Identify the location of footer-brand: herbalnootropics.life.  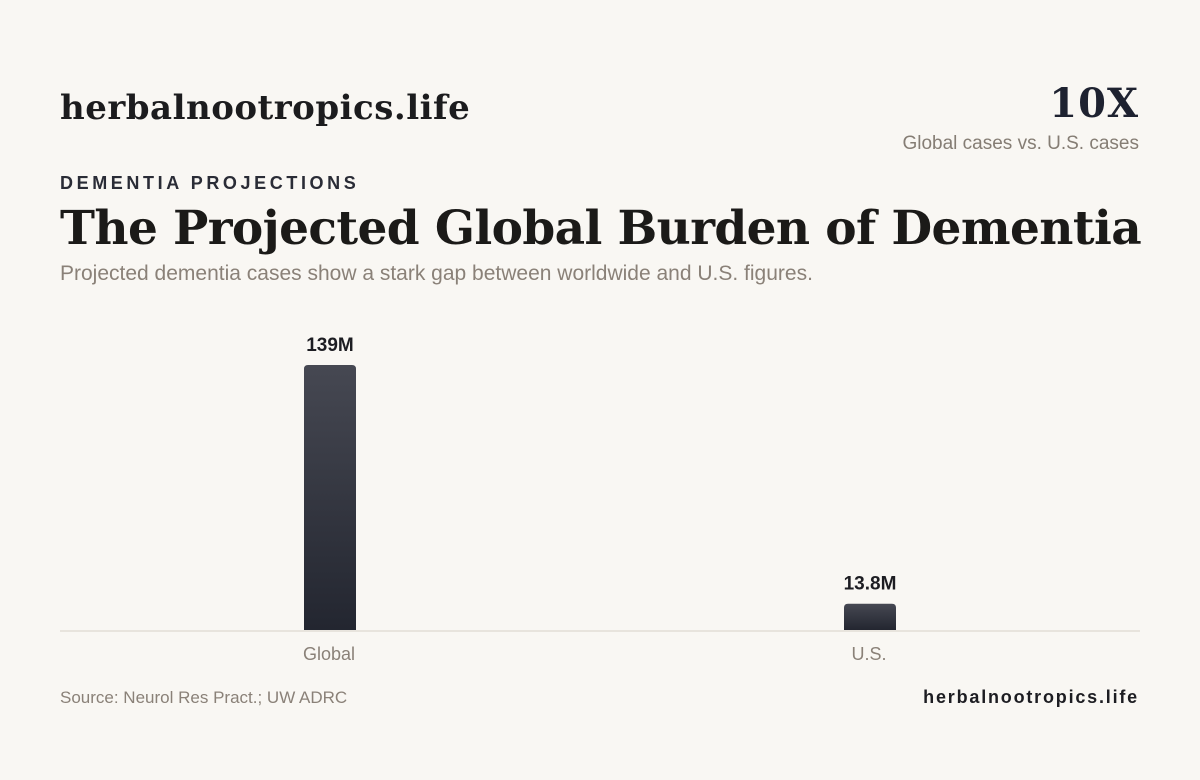
(1031, 697).